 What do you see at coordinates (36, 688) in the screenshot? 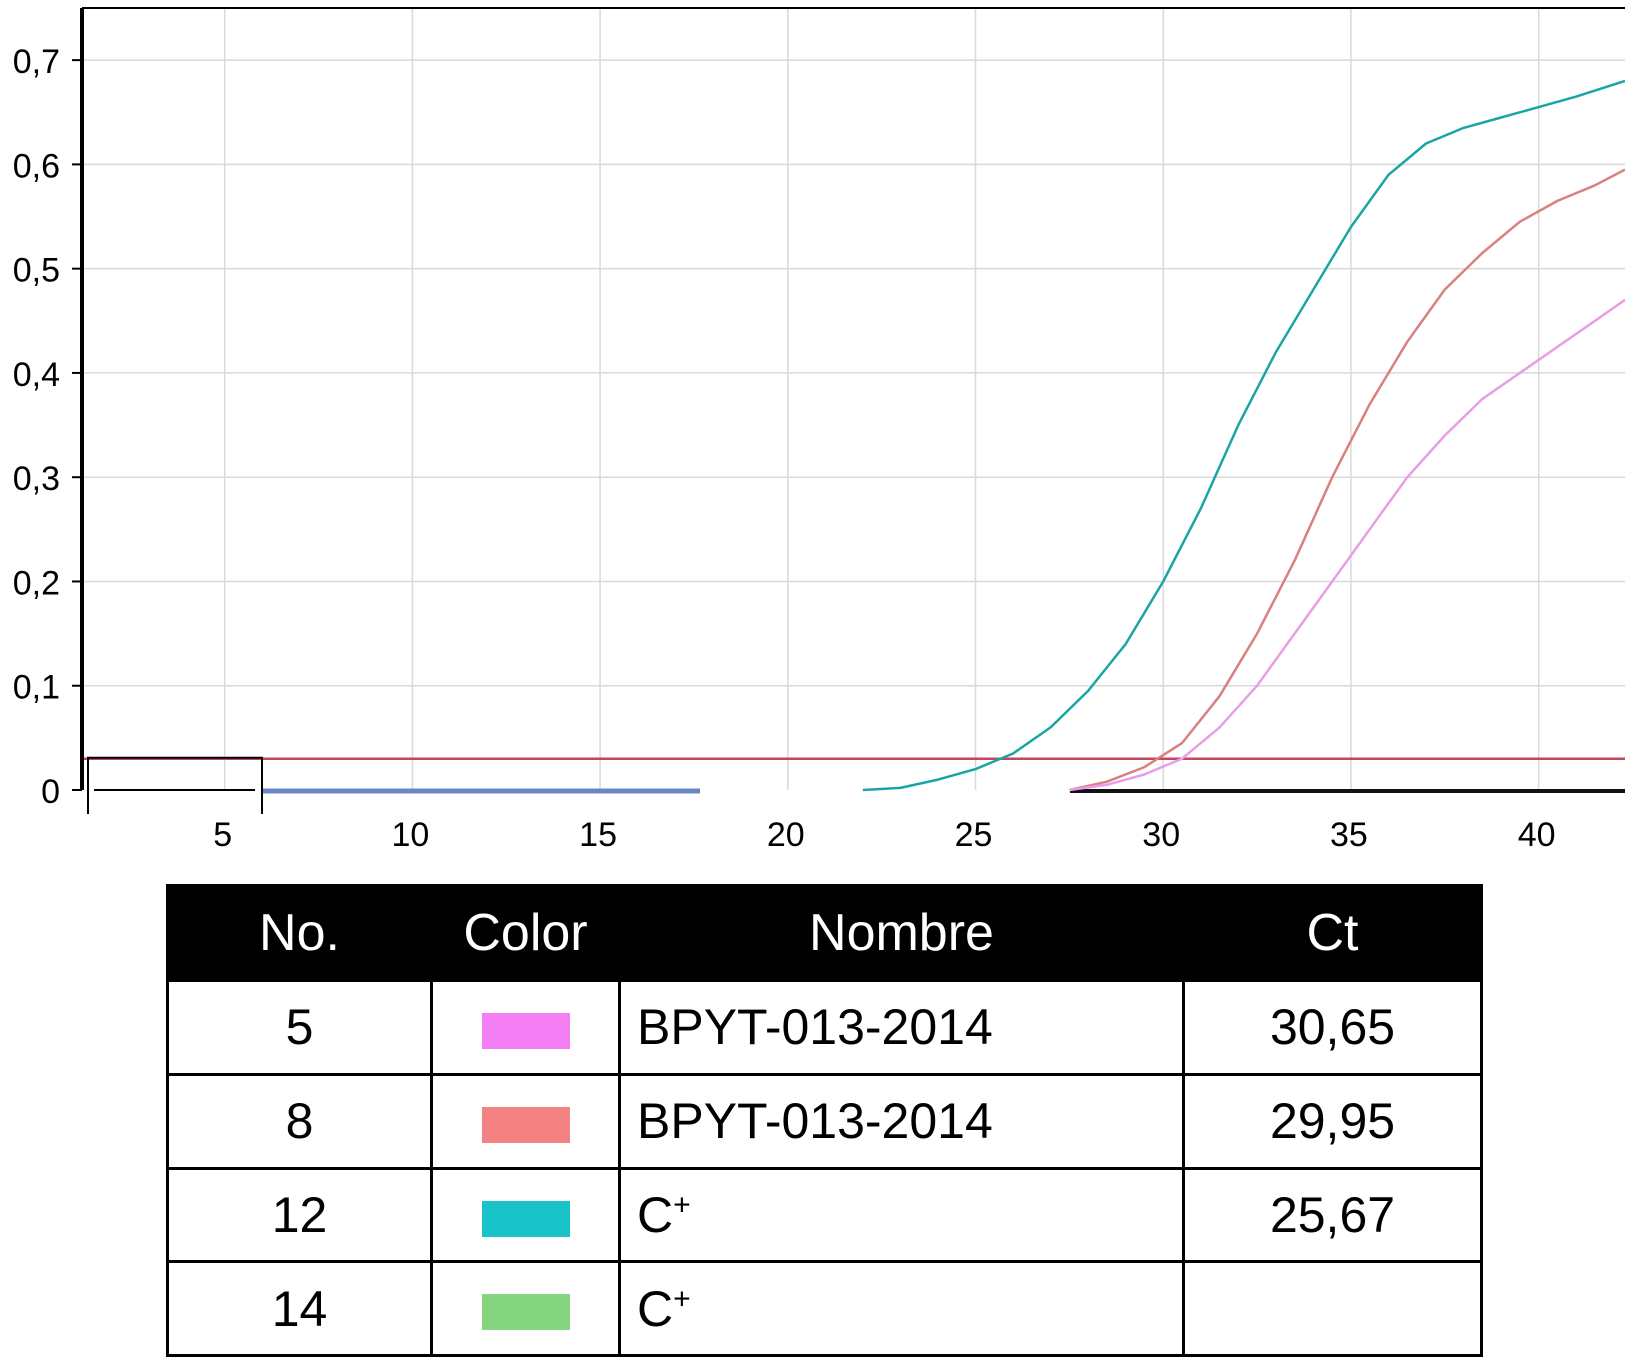
I see `y-tick-label: 0,1` at bounding box center [36, 688].